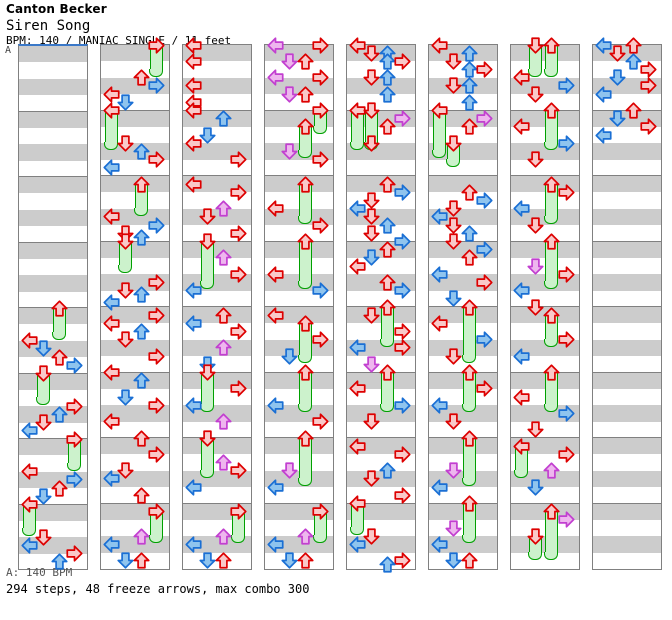 The image size is (672, 620). I want to click on section-letter: A, so click(8, 50).